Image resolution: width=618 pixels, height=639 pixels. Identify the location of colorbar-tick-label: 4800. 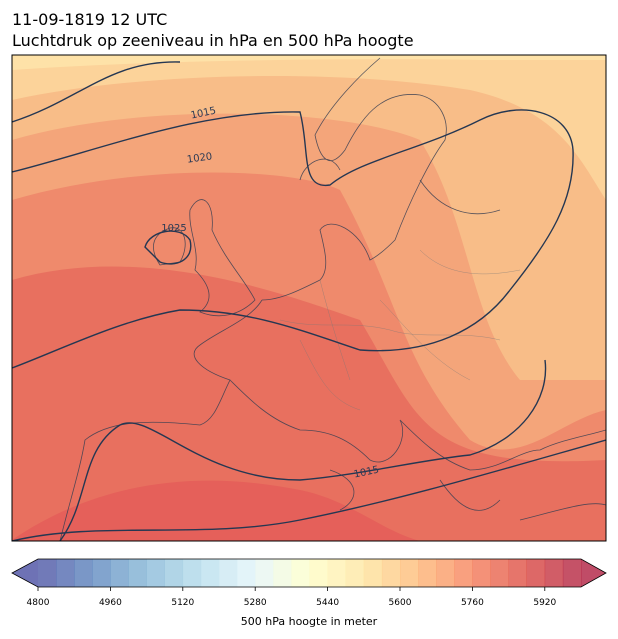
(38, 603).